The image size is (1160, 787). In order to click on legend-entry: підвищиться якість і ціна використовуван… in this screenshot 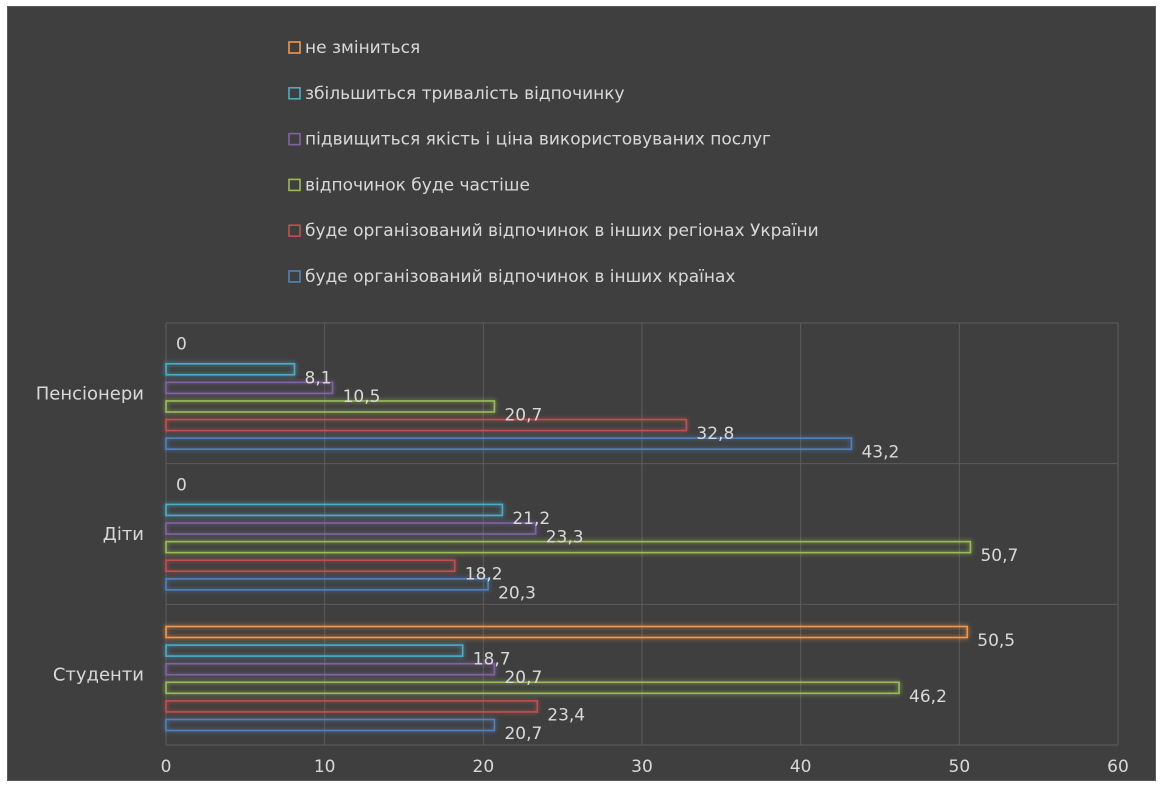, I will do `click(538, 140)`.